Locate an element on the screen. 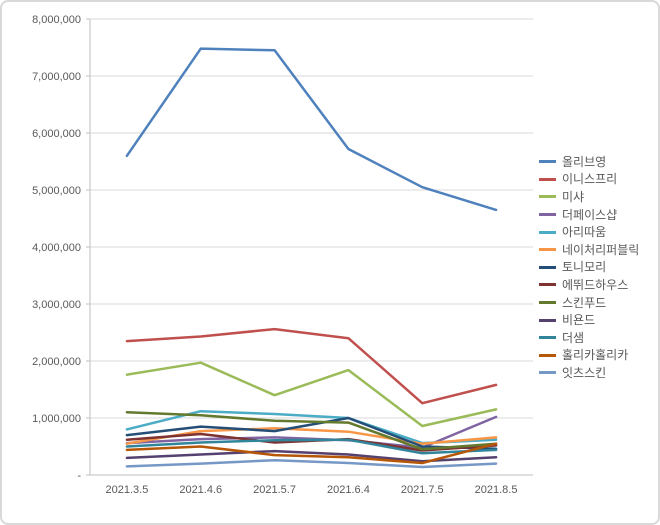 This screenshot has height=525, width=660. y-axis-label: 5,000,000 is located at coordinates (56, 191).